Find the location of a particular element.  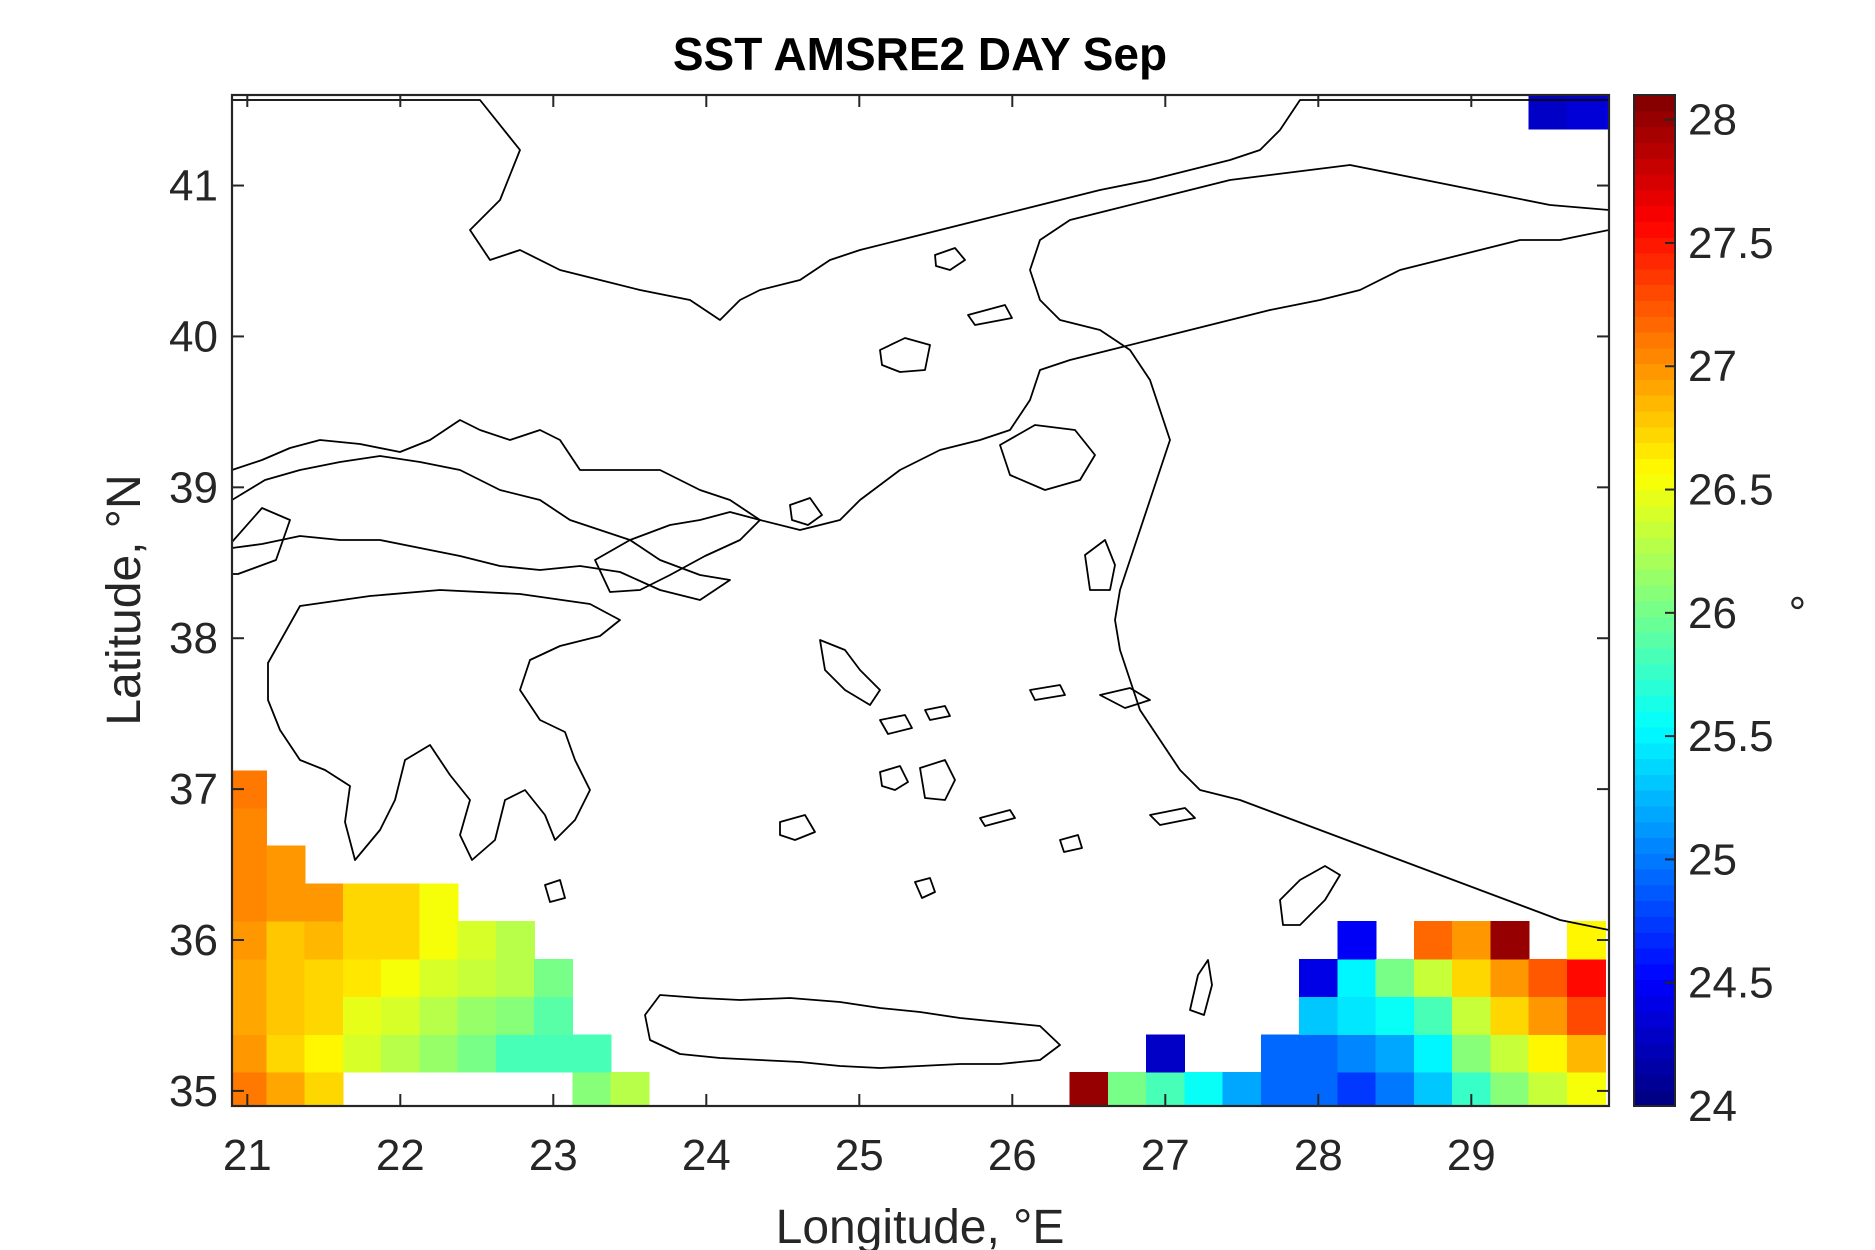

y-tick-label: 37 is located at coordinates (193, 789).